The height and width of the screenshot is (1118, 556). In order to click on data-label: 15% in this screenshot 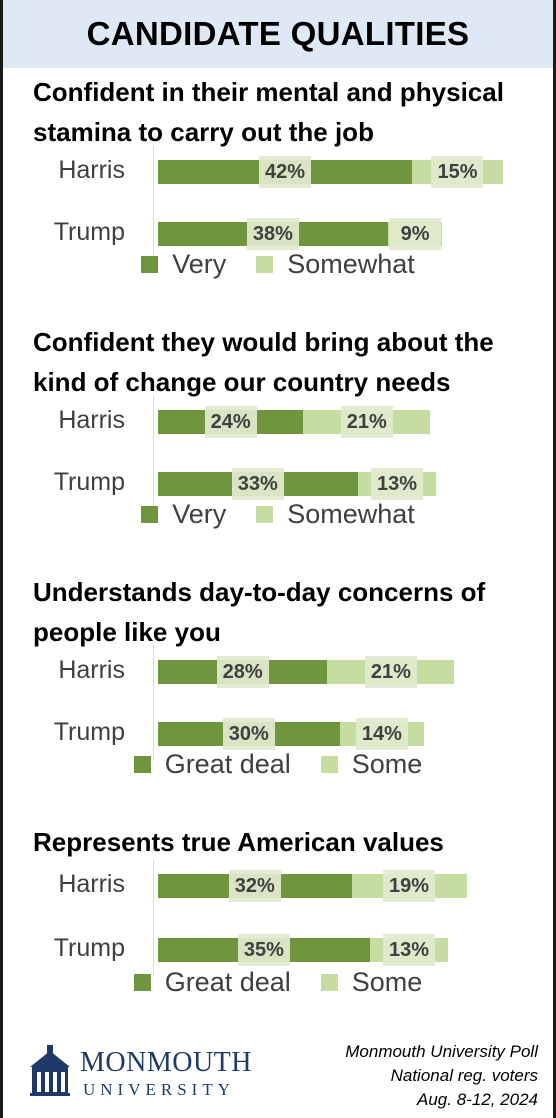, I will do `click(457, 172)`.